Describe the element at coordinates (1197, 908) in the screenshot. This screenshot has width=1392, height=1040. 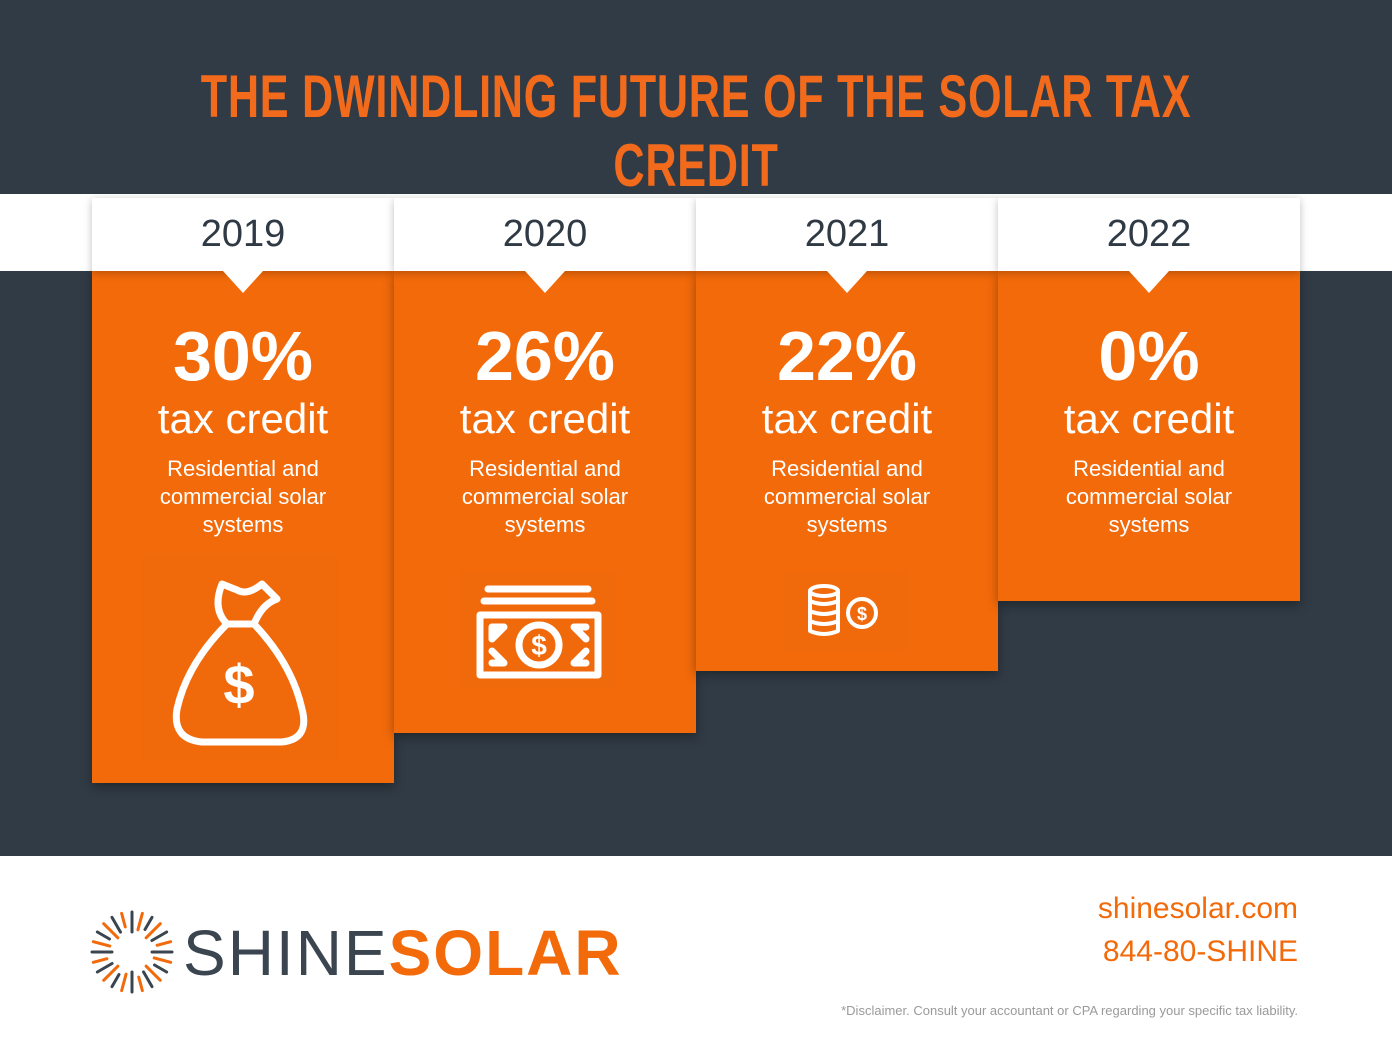
I see `website: shinesolar.com` at that location.